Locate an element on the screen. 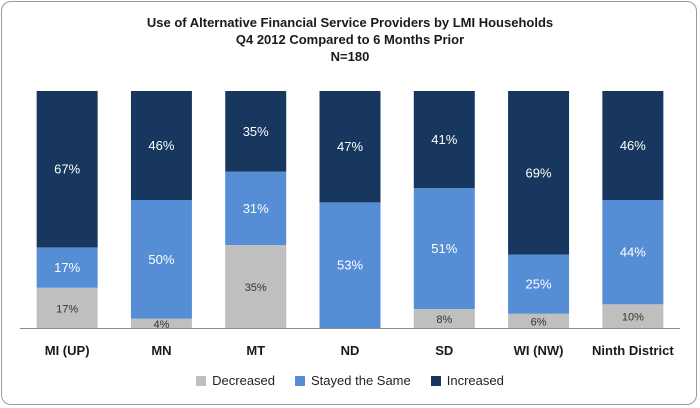 This screenshot has width=700, height=408. chart-subtitle: Q4 2012 Compared to 6 Months Prior is located at coordinates (350, 39).